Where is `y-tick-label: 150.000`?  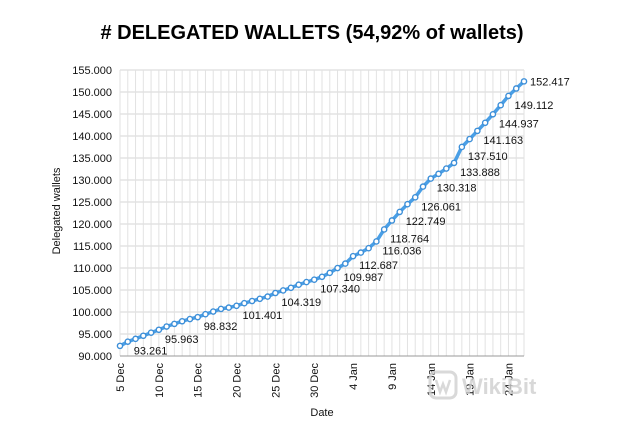 y-tick-label: 150.000 is located at coordinates (92, 93).